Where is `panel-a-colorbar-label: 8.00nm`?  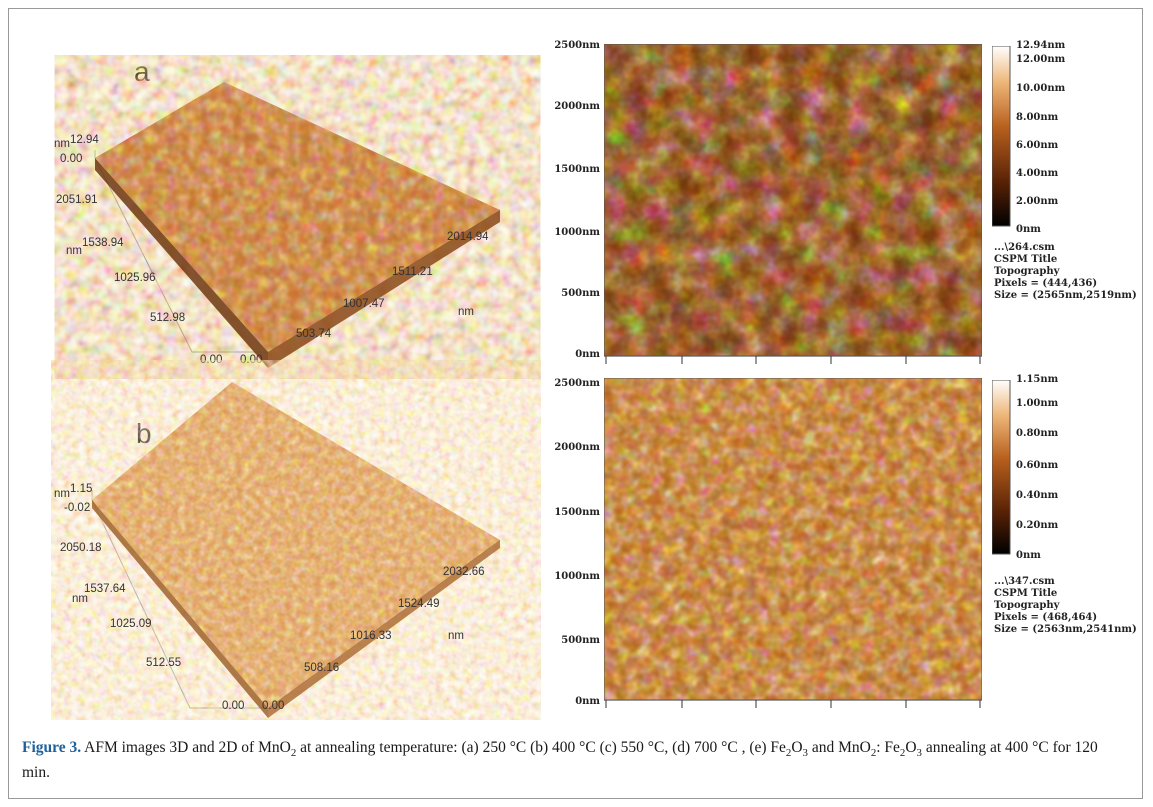 panel-a-colorbar-label: 8.00nm is located at coordinates (1037, 117).